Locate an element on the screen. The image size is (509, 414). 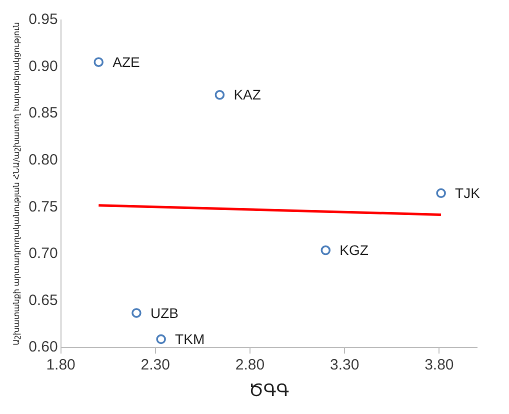
y-tick-label: 0.85 is located at coordinates (43, 113).